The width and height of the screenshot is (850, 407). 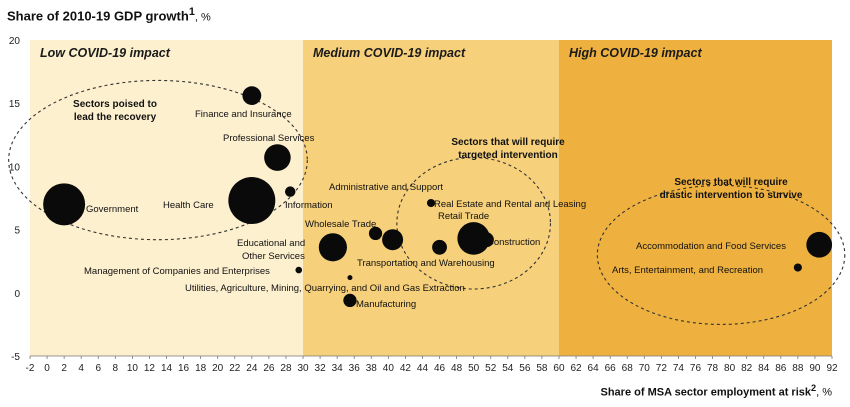 I want to click on x-tick-label: 0, so click(x=47, y=368).